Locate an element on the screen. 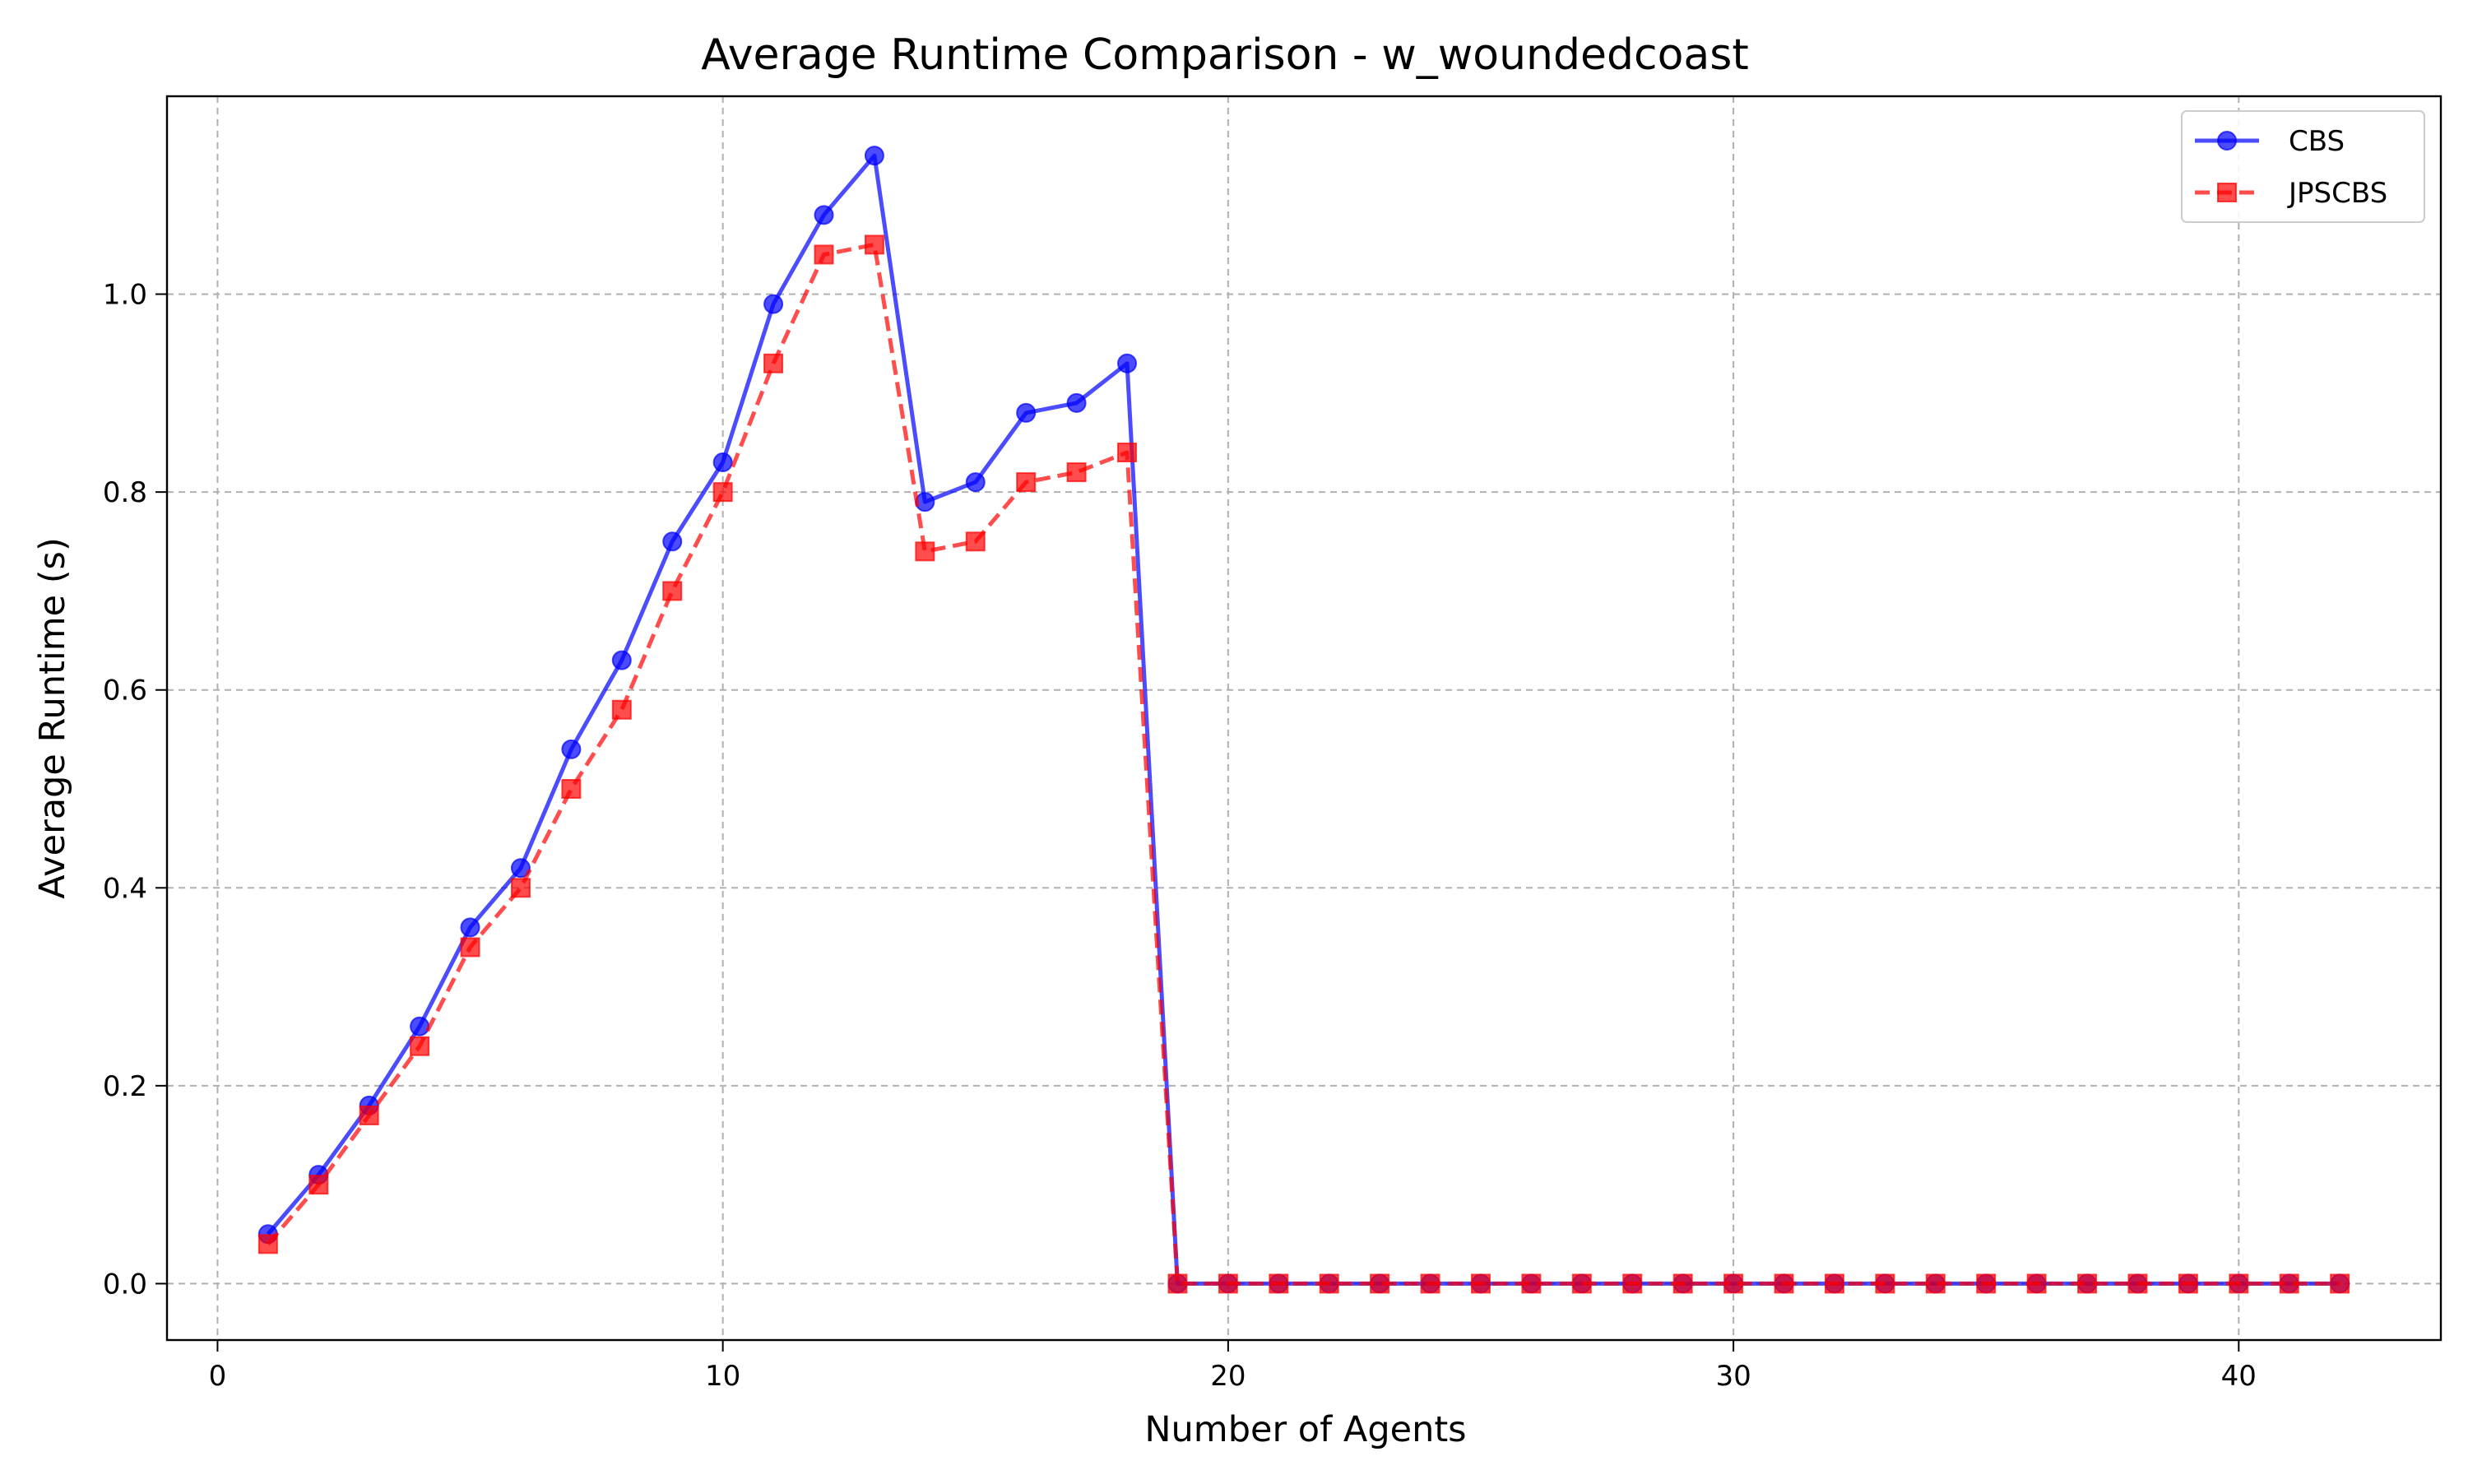 Image resolution: width=2468 pixels, height=1484 pixels. x-axis-label: Number of Agents is located at coordinates (1305, 1429).